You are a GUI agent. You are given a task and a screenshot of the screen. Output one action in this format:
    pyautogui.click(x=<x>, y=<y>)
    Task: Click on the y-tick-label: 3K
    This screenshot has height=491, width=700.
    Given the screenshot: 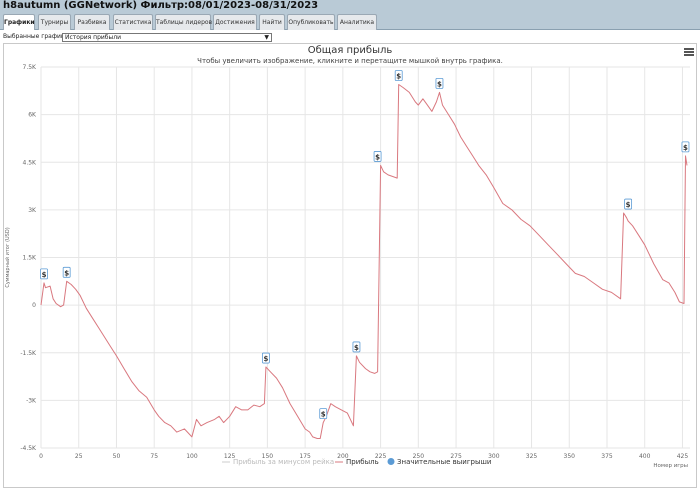 What is the action you would take?
    pyautogui.click(x=32, y=210)
    